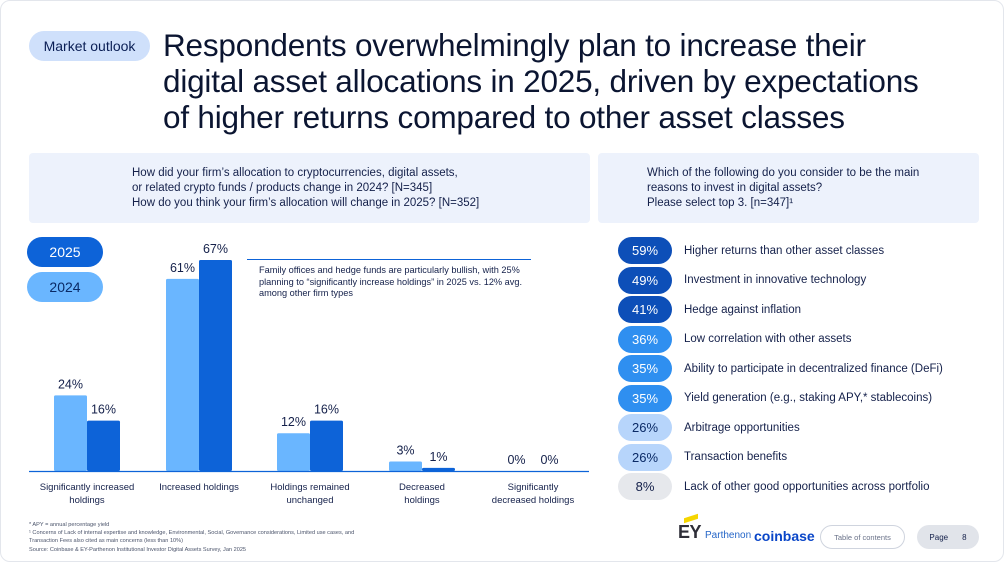 This screenshot has width=1004, height=562. What do you see at coordinates (862, 537) in the screenshot?
I see `table-of-contents-button: Table of contents` at bounding box center [862, 537].